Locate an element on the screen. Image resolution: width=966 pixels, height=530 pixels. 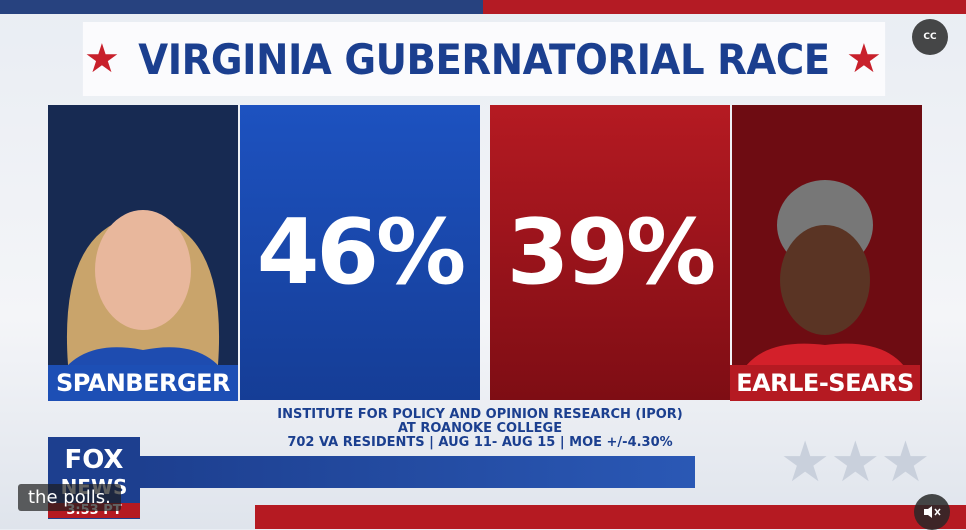
lower-bar is located at coordinates (610, 517).